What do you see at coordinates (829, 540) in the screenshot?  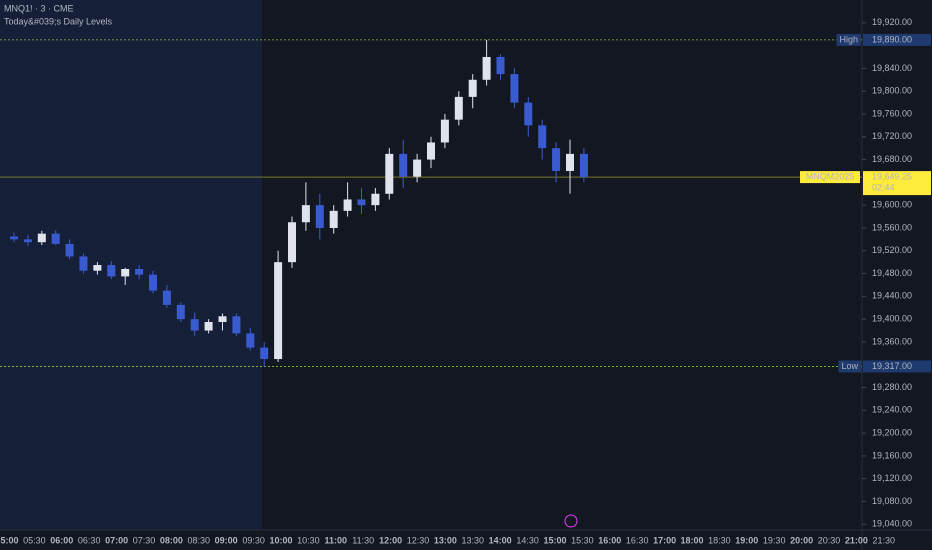 I see `x-tick-label: 20:30` at bounding box center [829, 540].